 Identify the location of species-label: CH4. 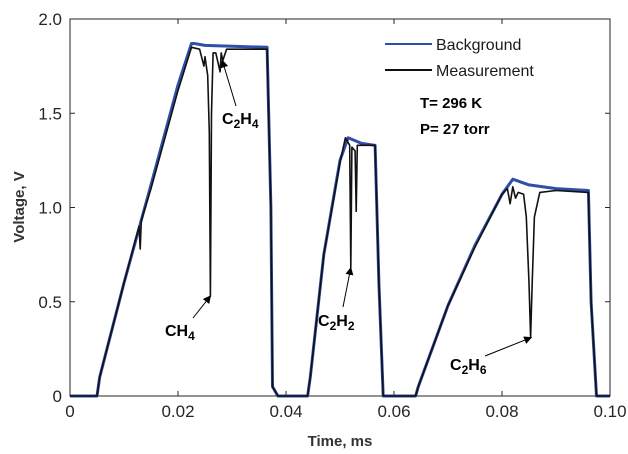
(180, 333).